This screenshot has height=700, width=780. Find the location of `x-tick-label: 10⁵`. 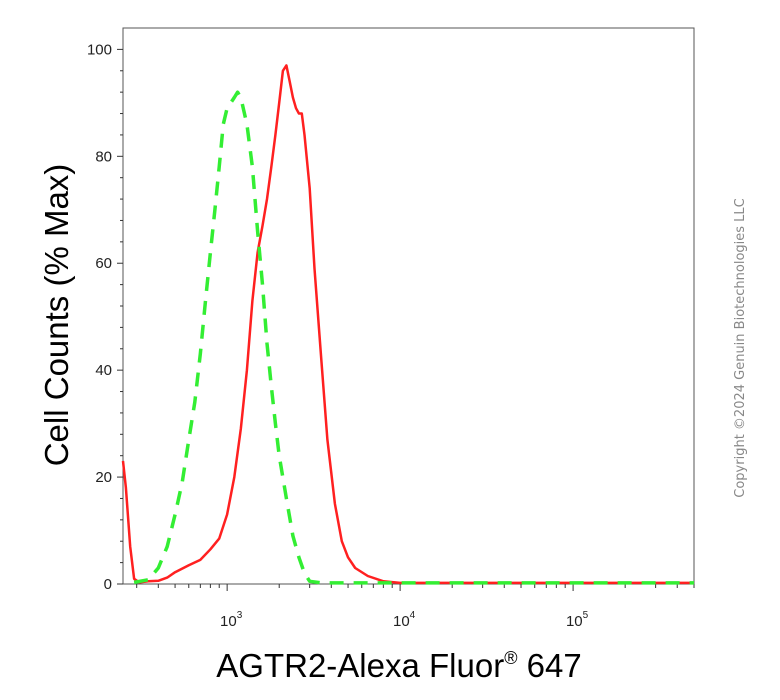

x-tick-label: 10⁵ is located at coordinates (577, 620).